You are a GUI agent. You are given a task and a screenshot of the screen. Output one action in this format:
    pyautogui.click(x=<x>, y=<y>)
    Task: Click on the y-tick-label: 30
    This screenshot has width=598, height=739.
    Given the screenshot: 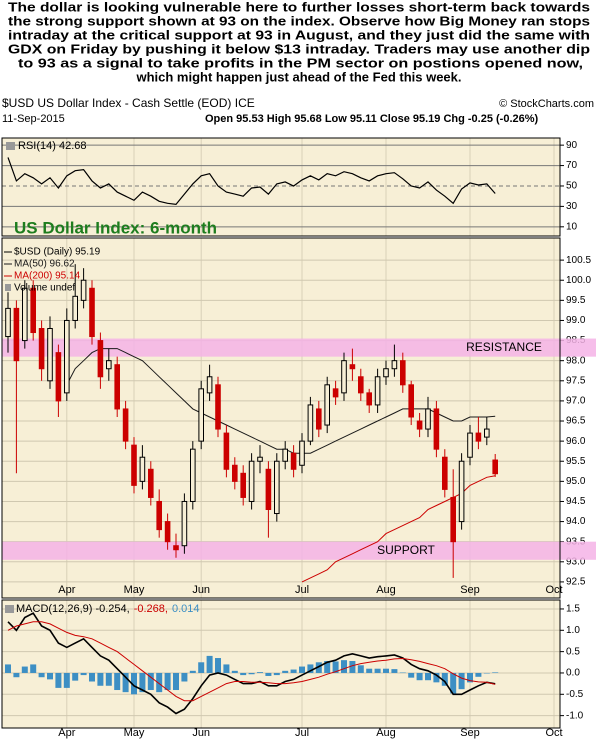 What is the action you would take?
    pyautogui.click(x=572, y=206)
    